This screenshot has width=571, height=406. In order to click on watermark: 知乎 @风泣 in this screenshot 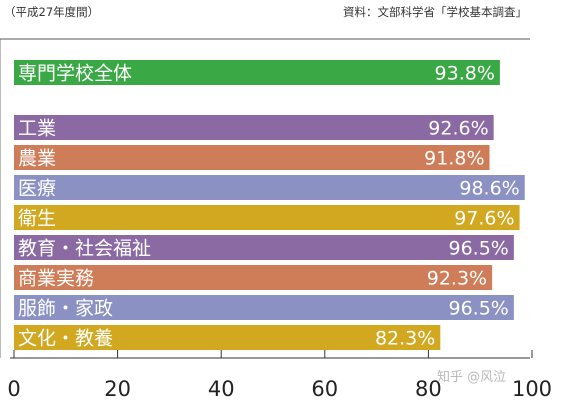, I will do `click(472, 377)`.